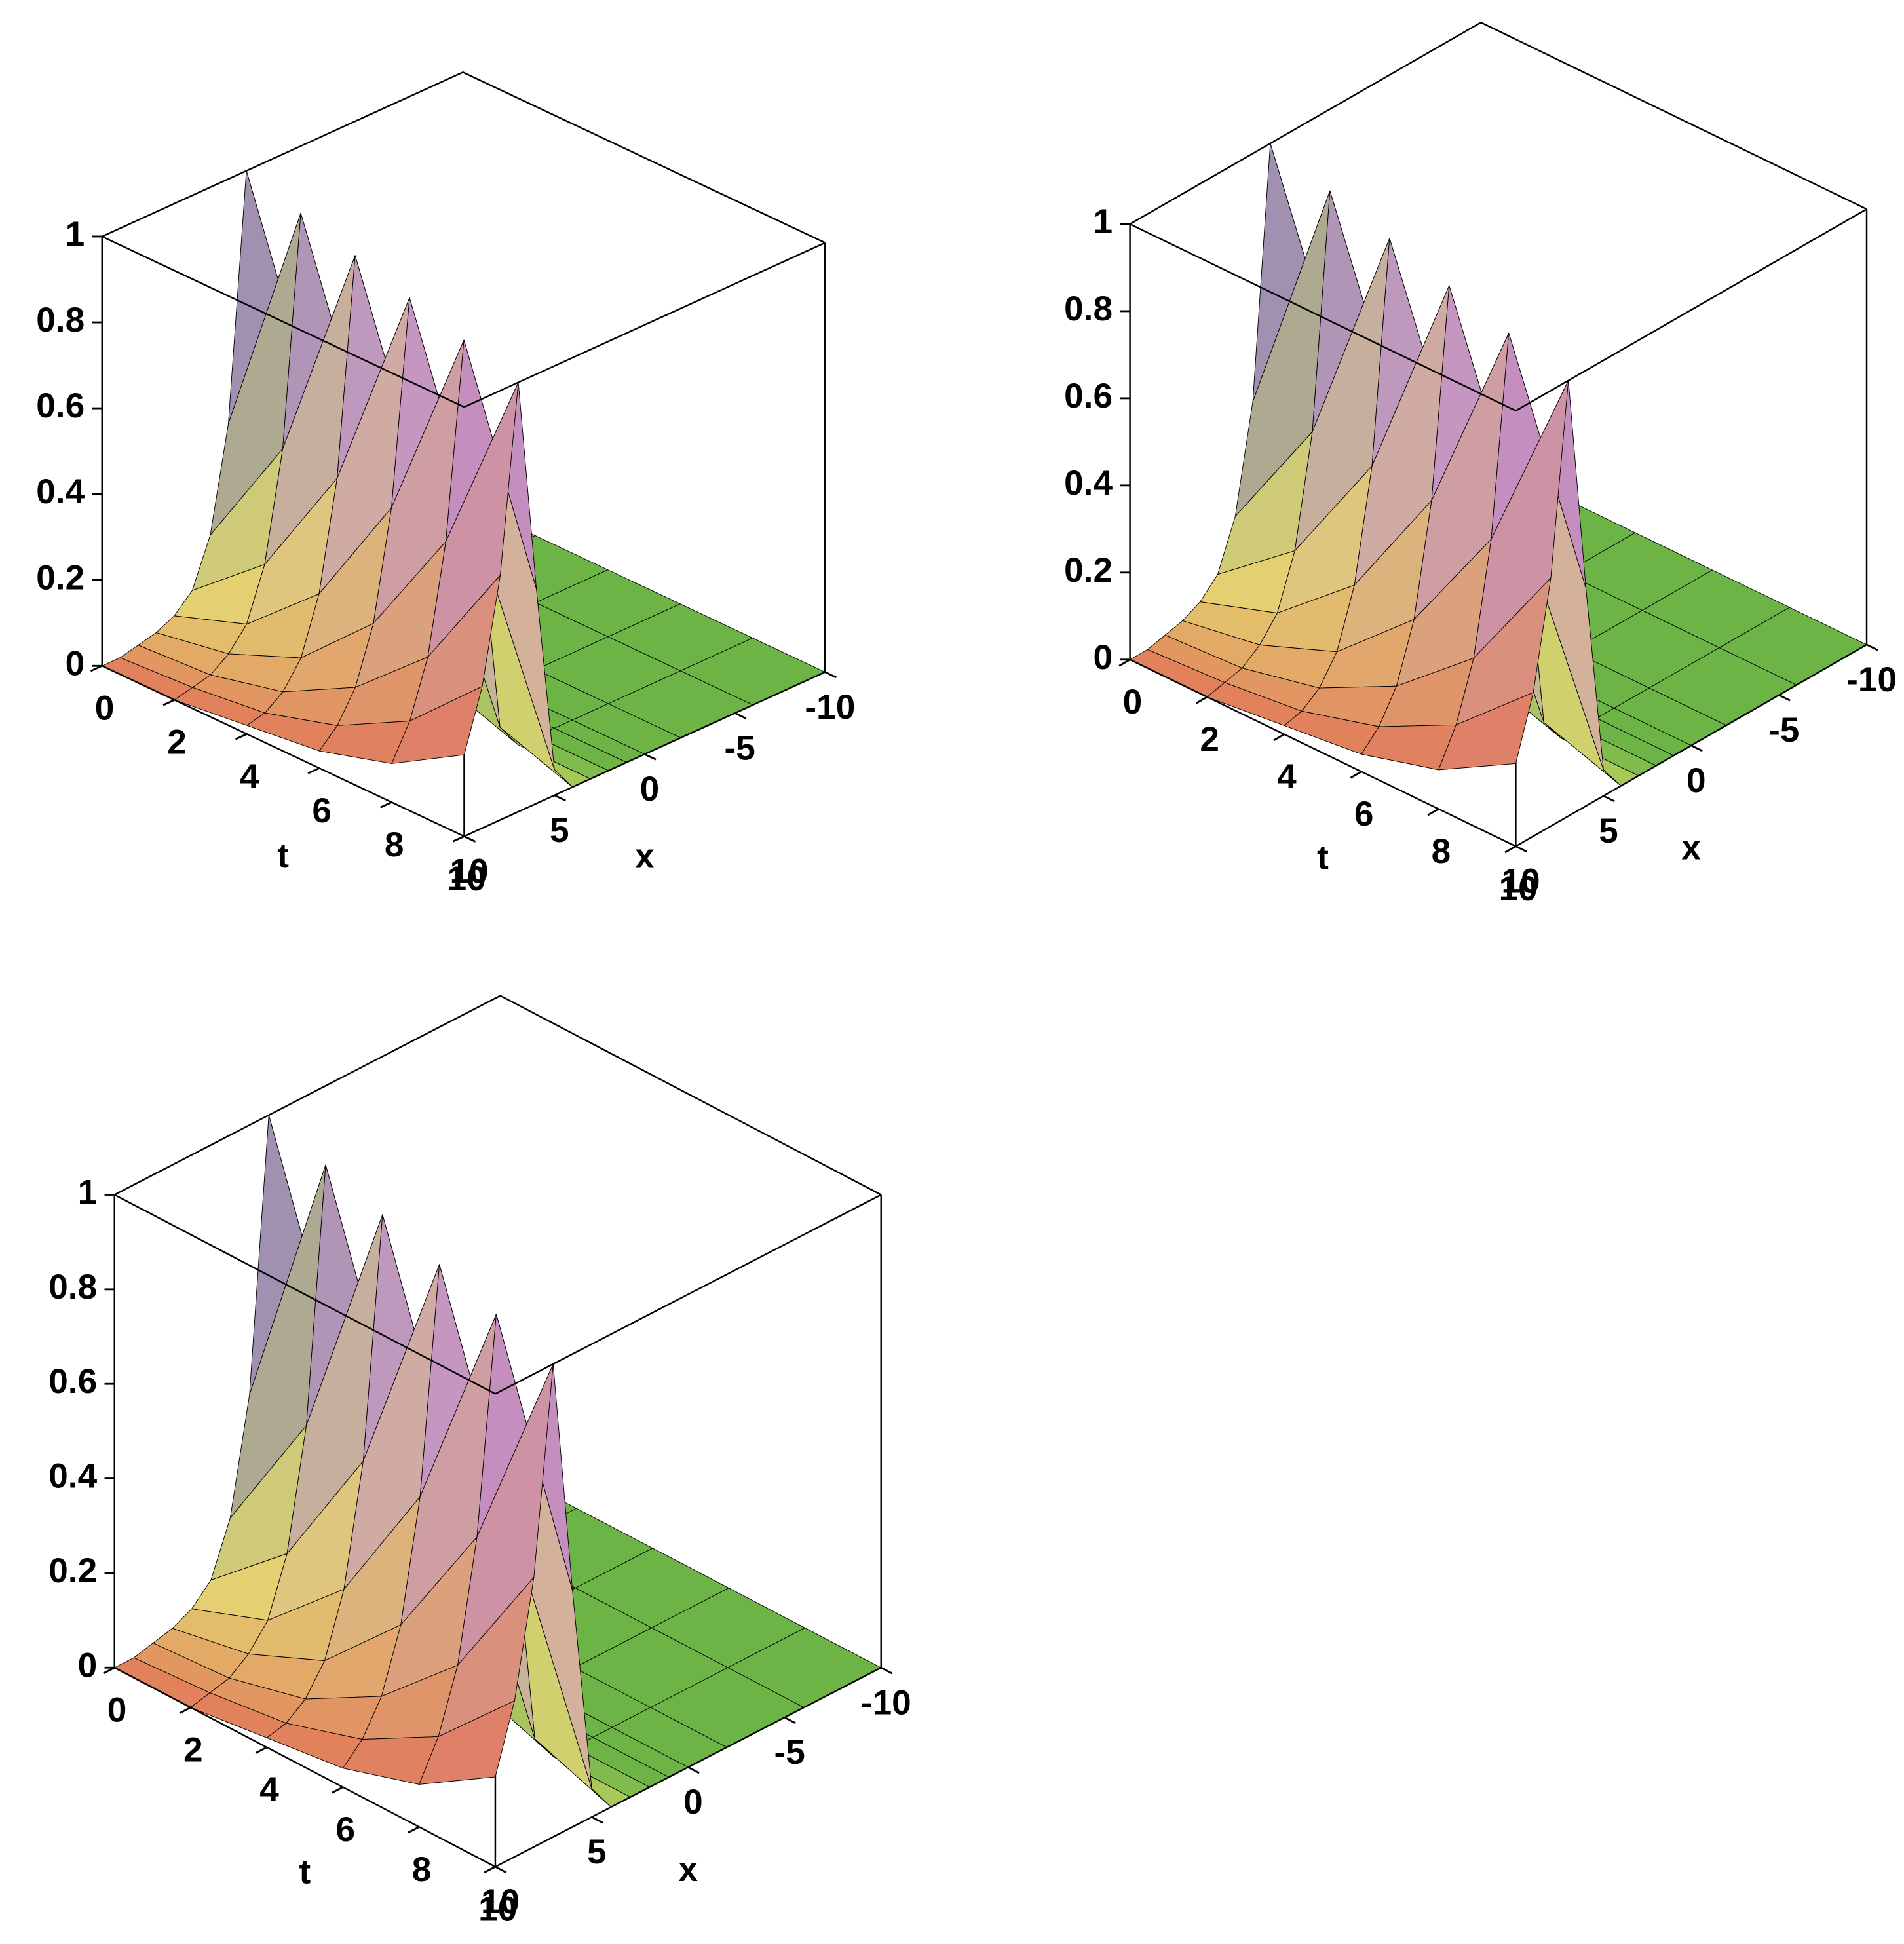 The image size is (1904, 1944). I want to click on t-tick-label: 4, so click(249, 776).